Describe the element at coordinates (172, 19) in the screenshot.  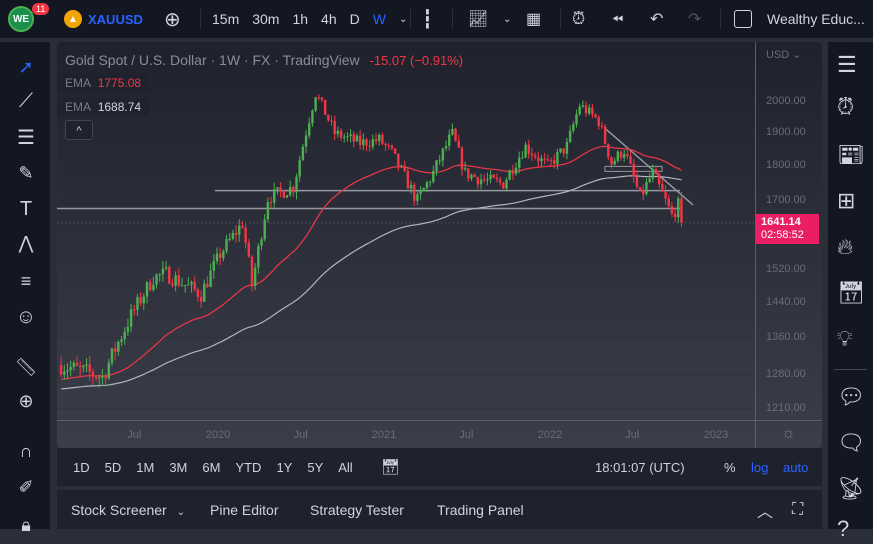
I see `compare-add-icon: ⊕` at that location.